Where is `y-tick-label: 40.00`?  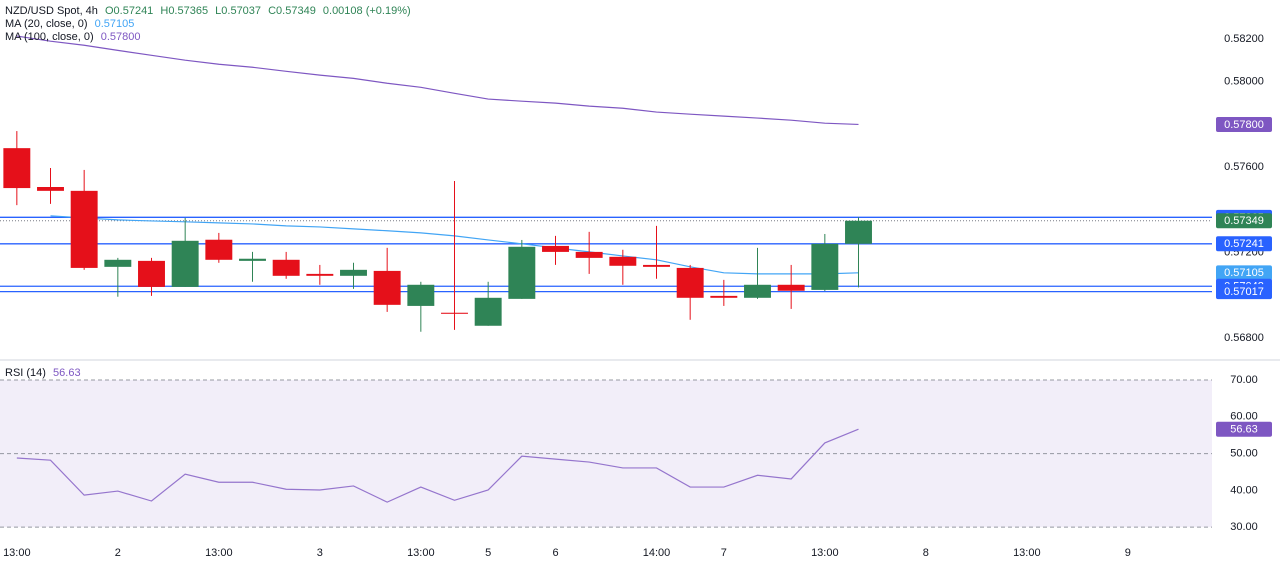
y-tick-label: 40.00 is located at coordinates (1244, 490).